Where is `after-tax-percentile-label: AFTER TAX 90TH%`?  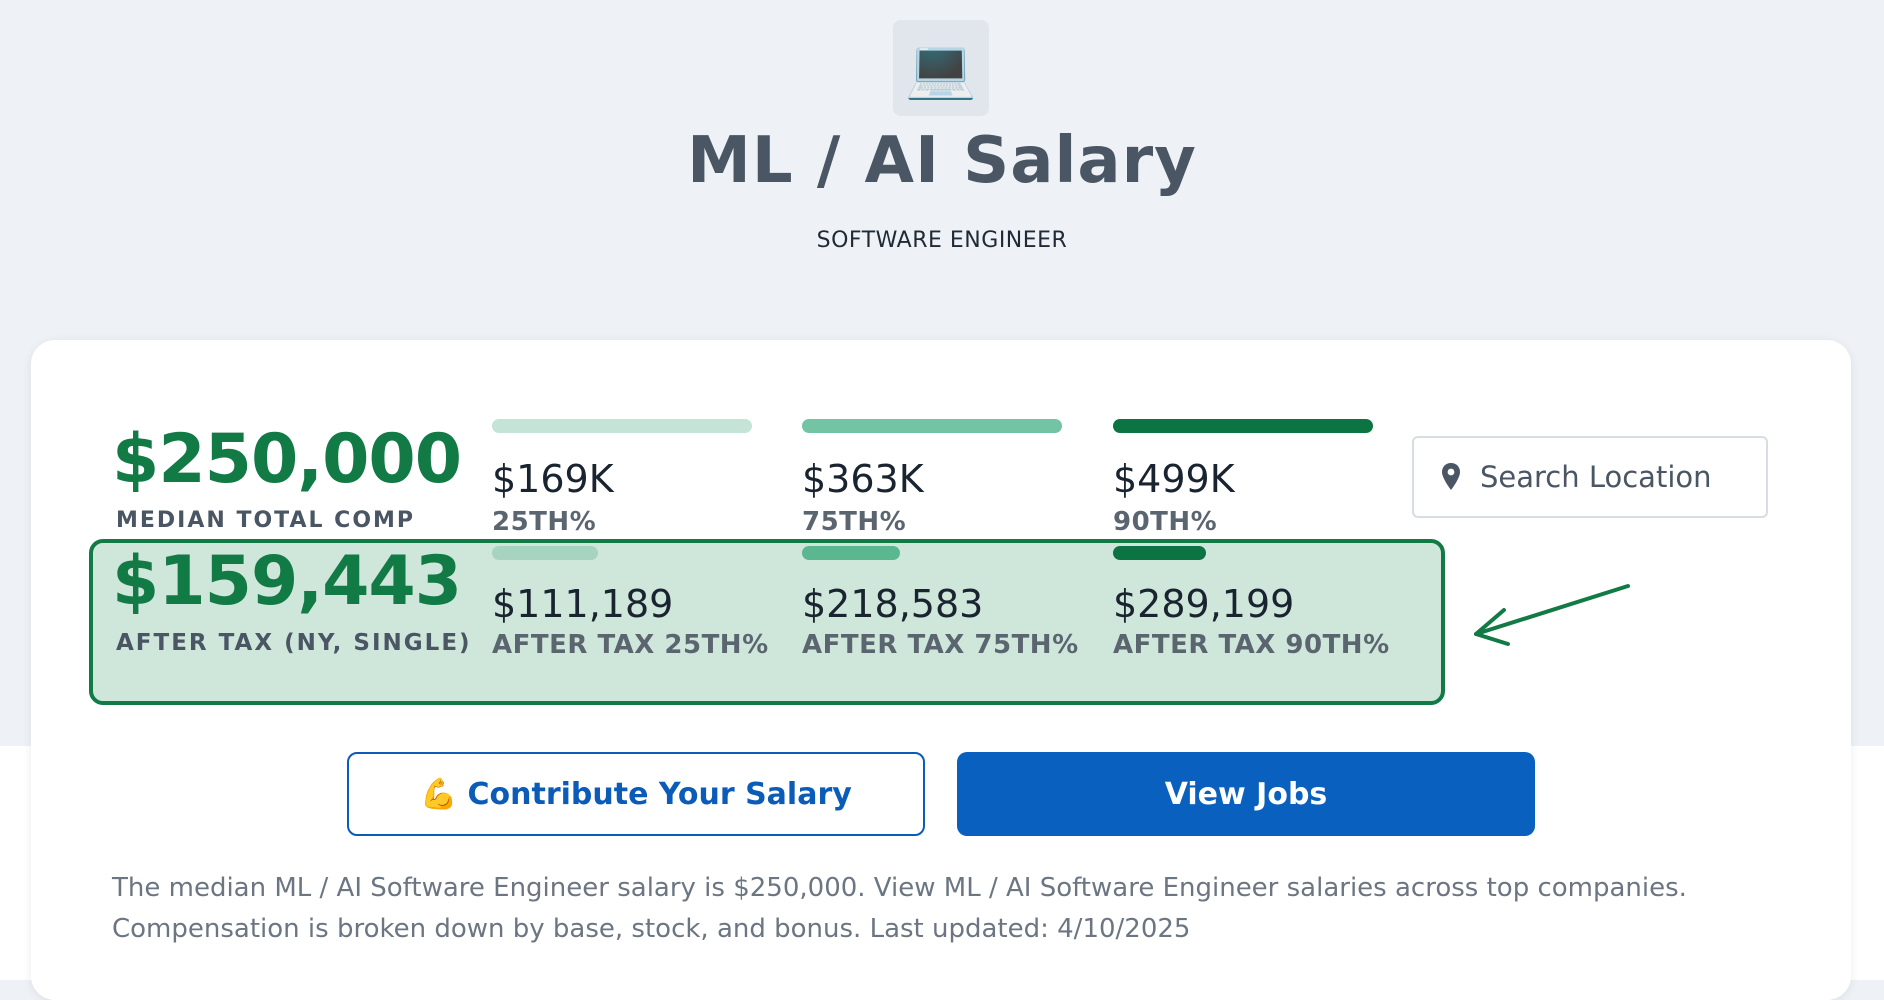 after-tax-percentile-label: AFTER TAX 90TH% is located at coordinates (1251, 645).